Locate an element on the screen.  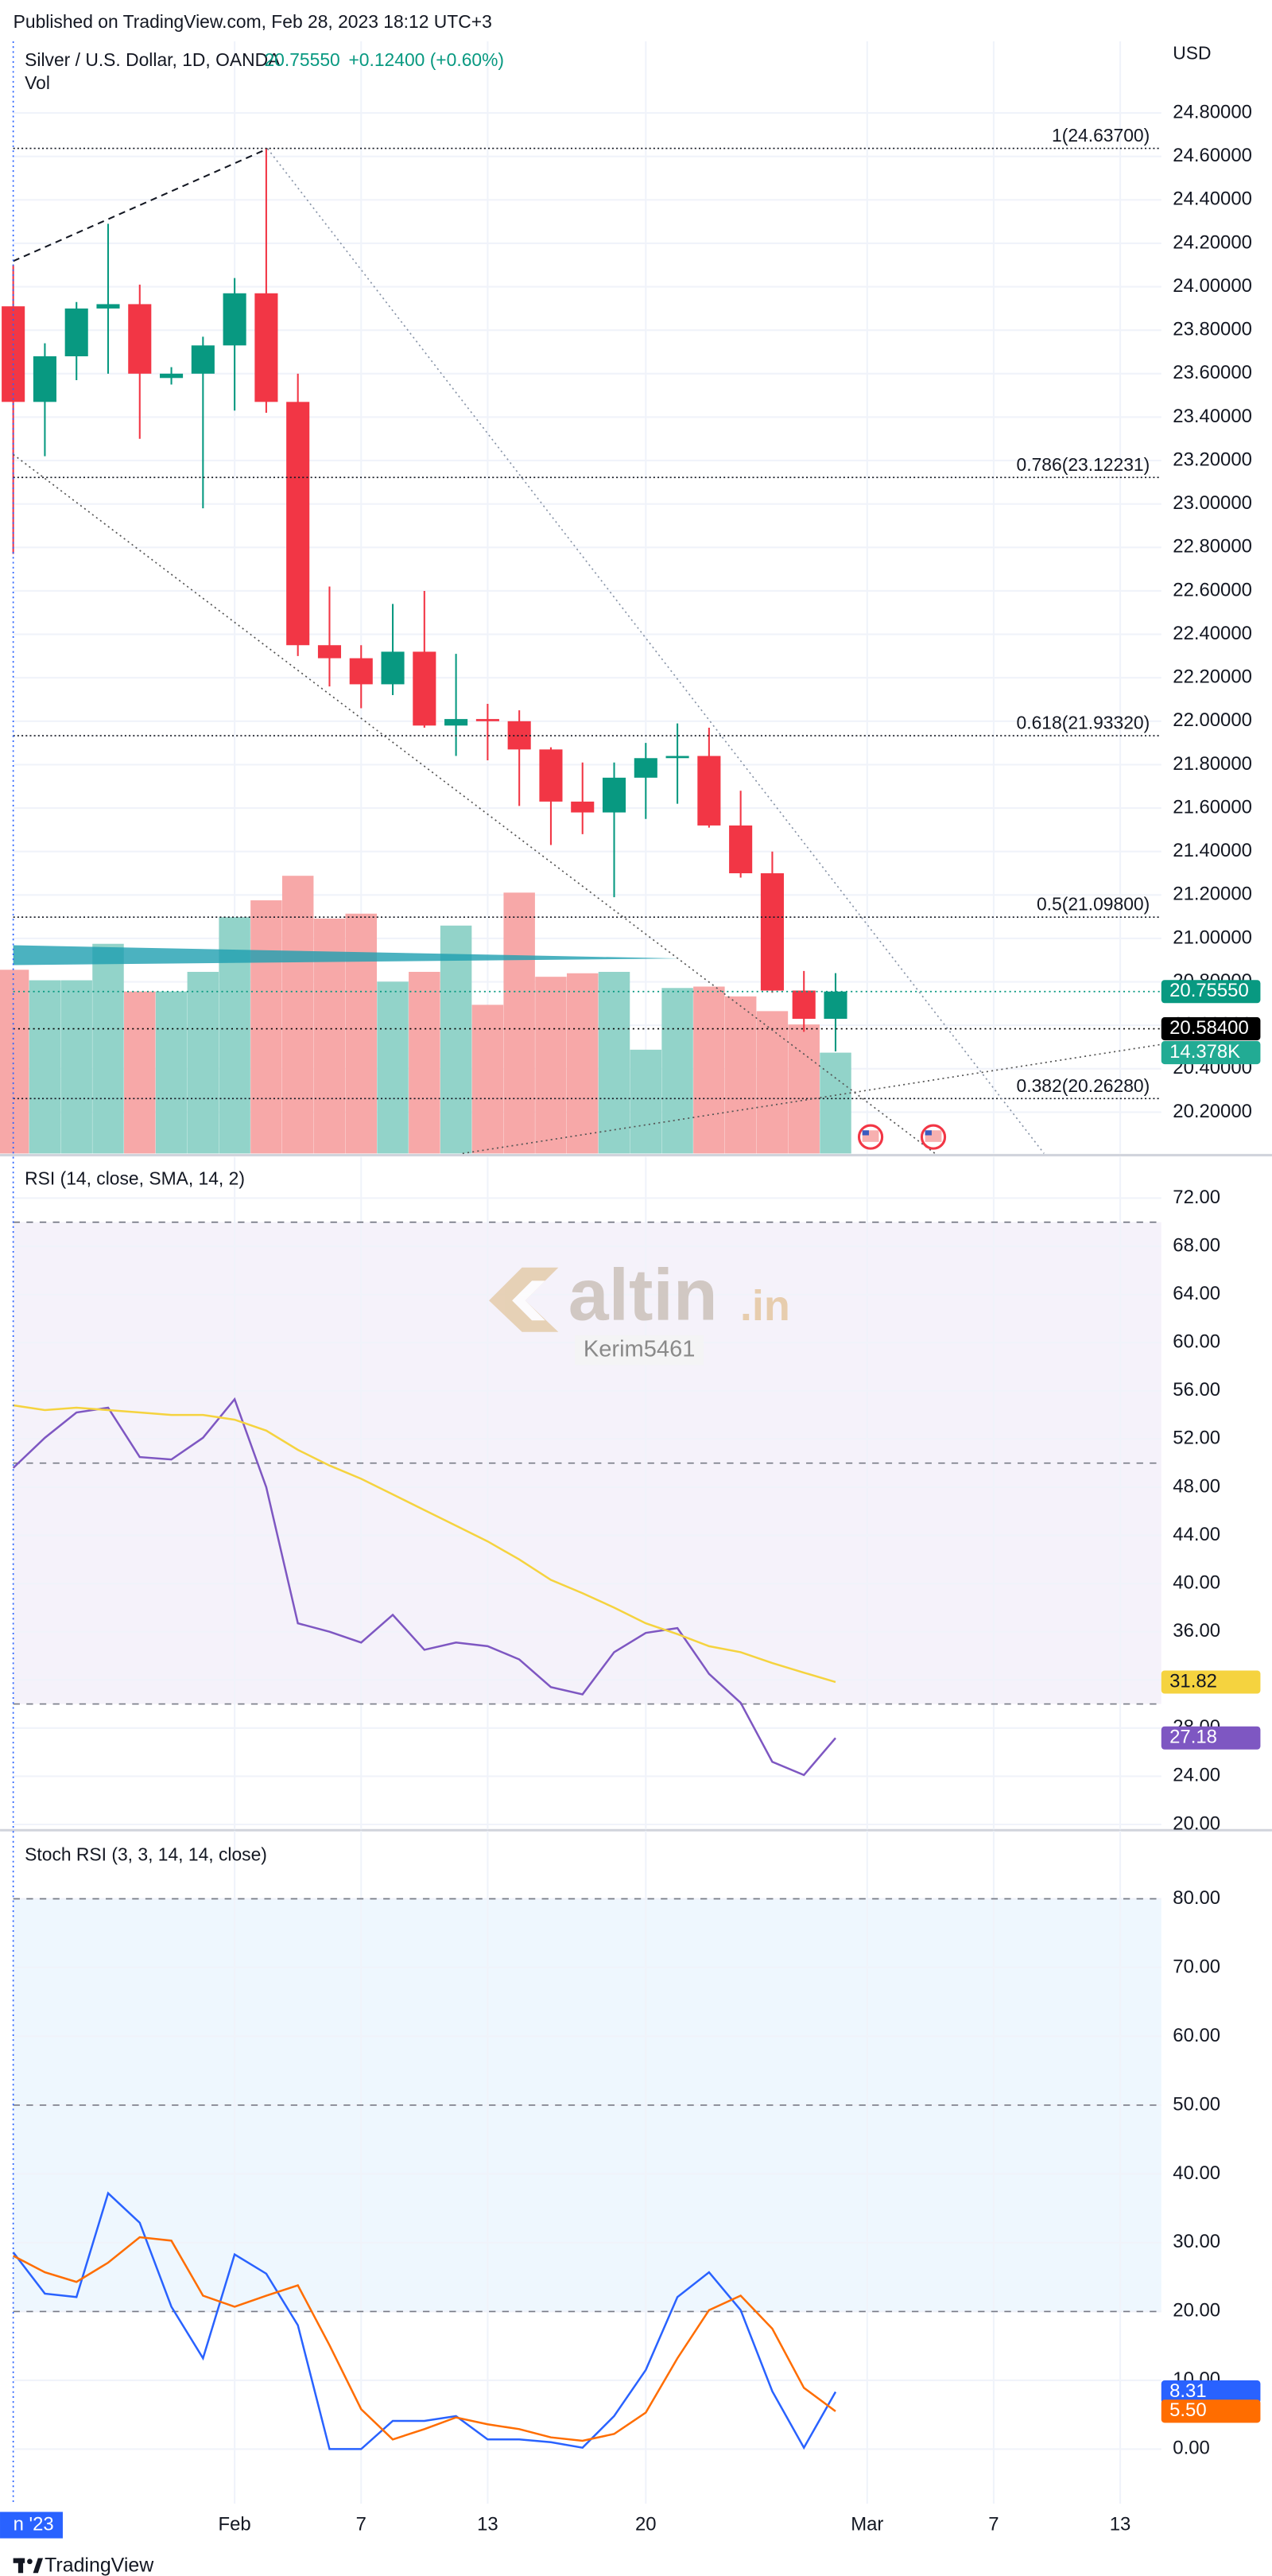
watermark-text: altin is located at coordinates (643, 1294).